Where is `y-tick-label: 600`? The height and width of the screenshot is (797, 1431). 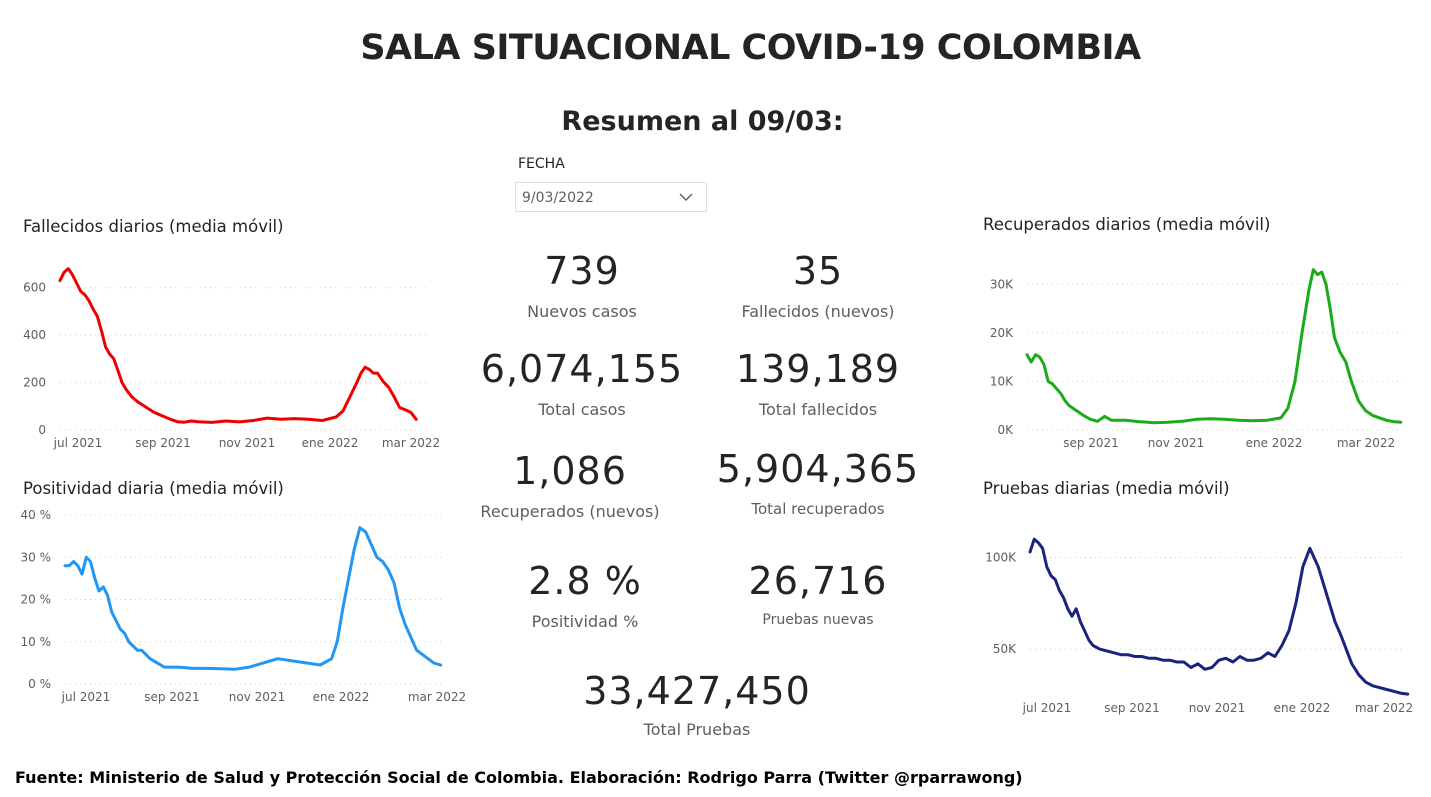
y-tick-label: 600 is located at coordinates (34, 288).